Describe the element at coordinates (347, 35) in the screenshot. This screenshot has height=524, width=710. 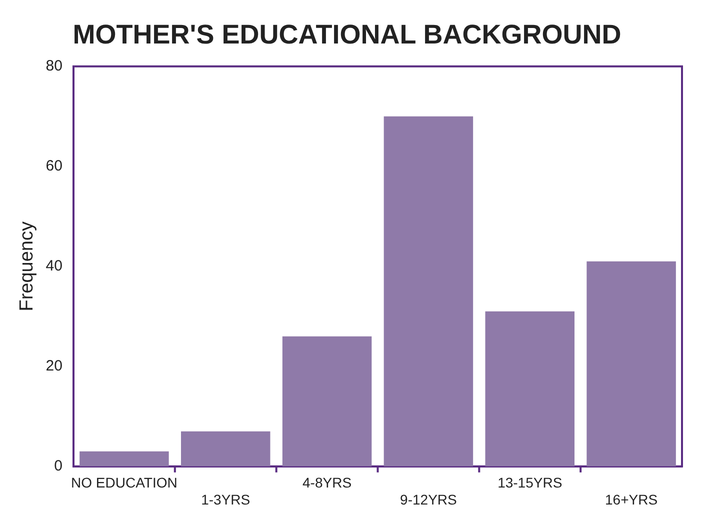
I see `chart-title: MOTHER'S EDUCATIONAL BACKGROUND` at that location.